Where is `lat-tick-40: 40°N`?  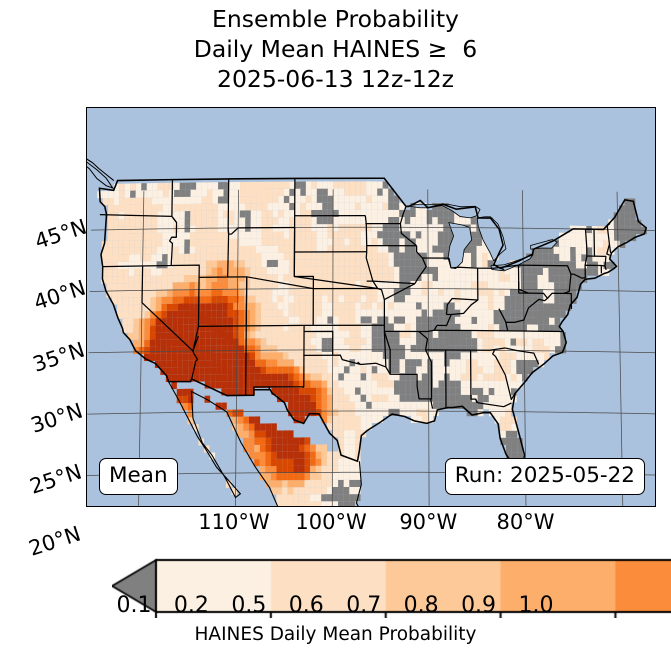 lat-tick-40: 40°N is located at coordinates (59, 296).